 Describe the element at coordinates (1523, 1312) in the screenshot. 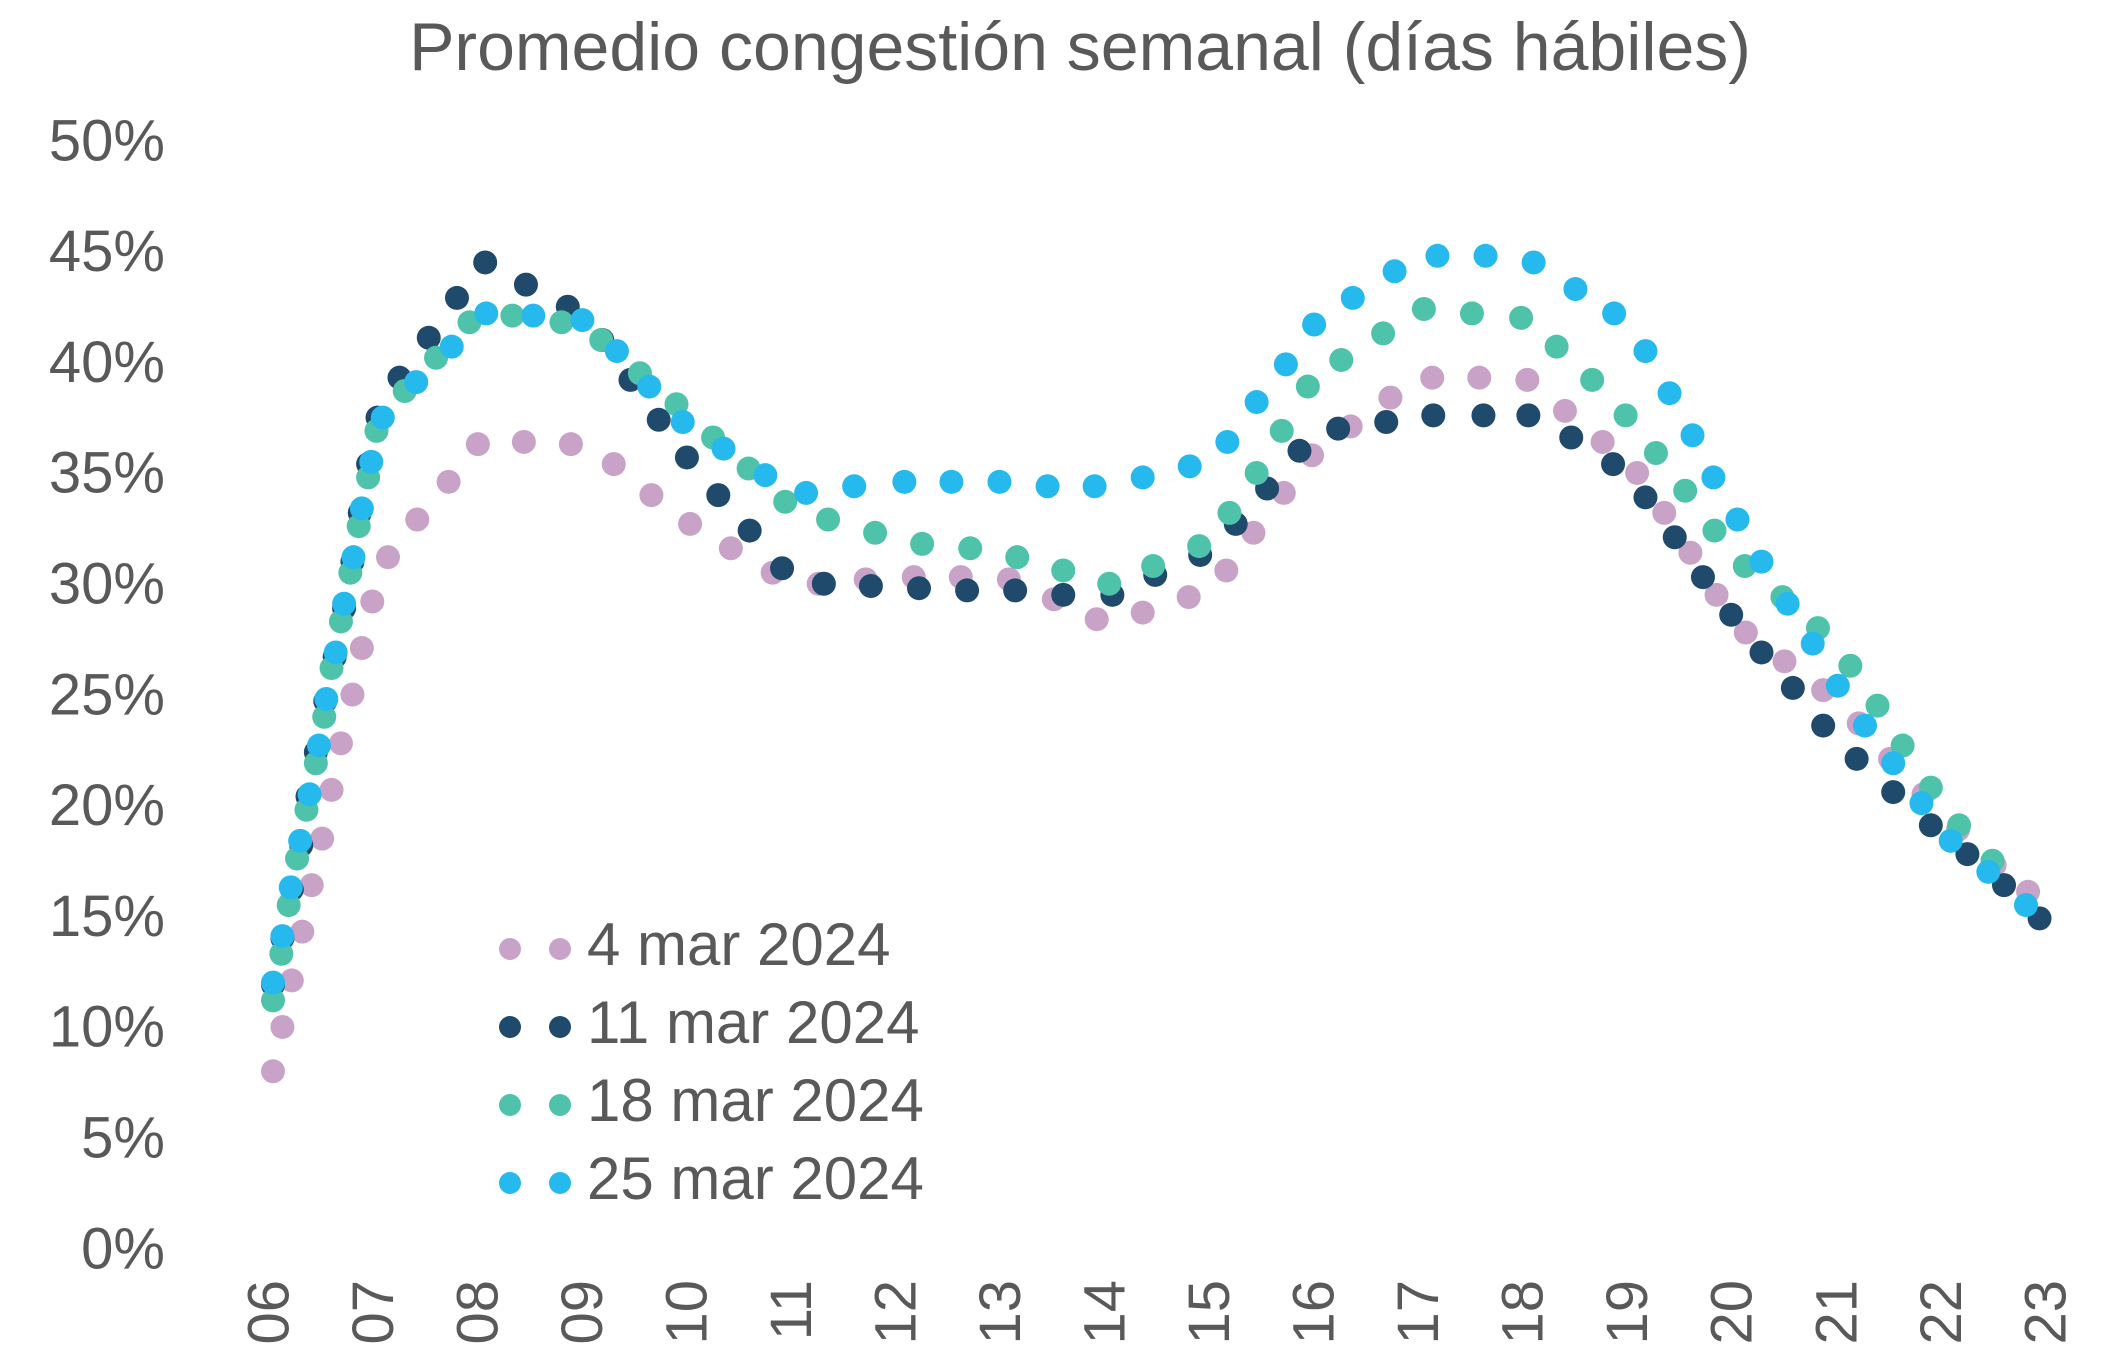

I see `x-tick-label: 18` at that location.